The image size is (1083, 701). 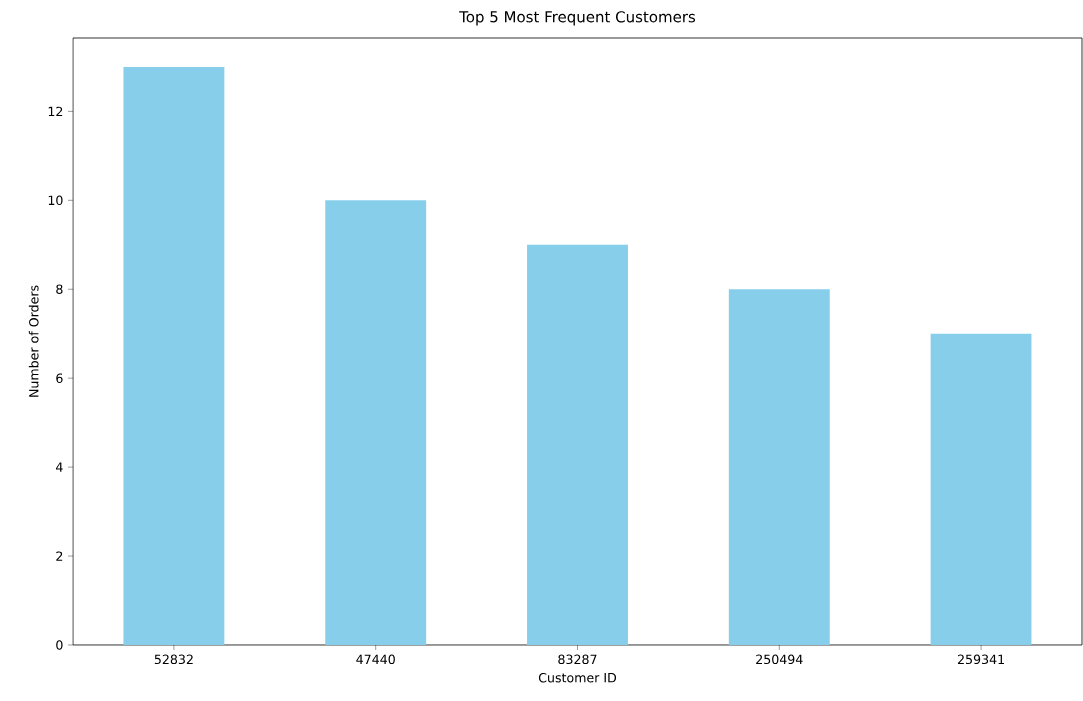 I want to click on y-tick-label: 8, so click(x=59, y=289).